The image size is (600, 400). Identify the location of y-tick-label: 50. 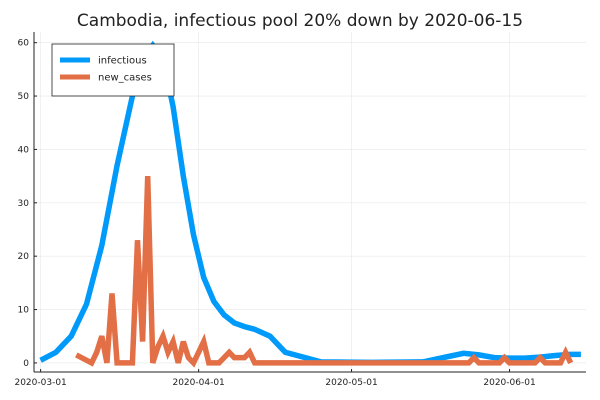
(24, 97).